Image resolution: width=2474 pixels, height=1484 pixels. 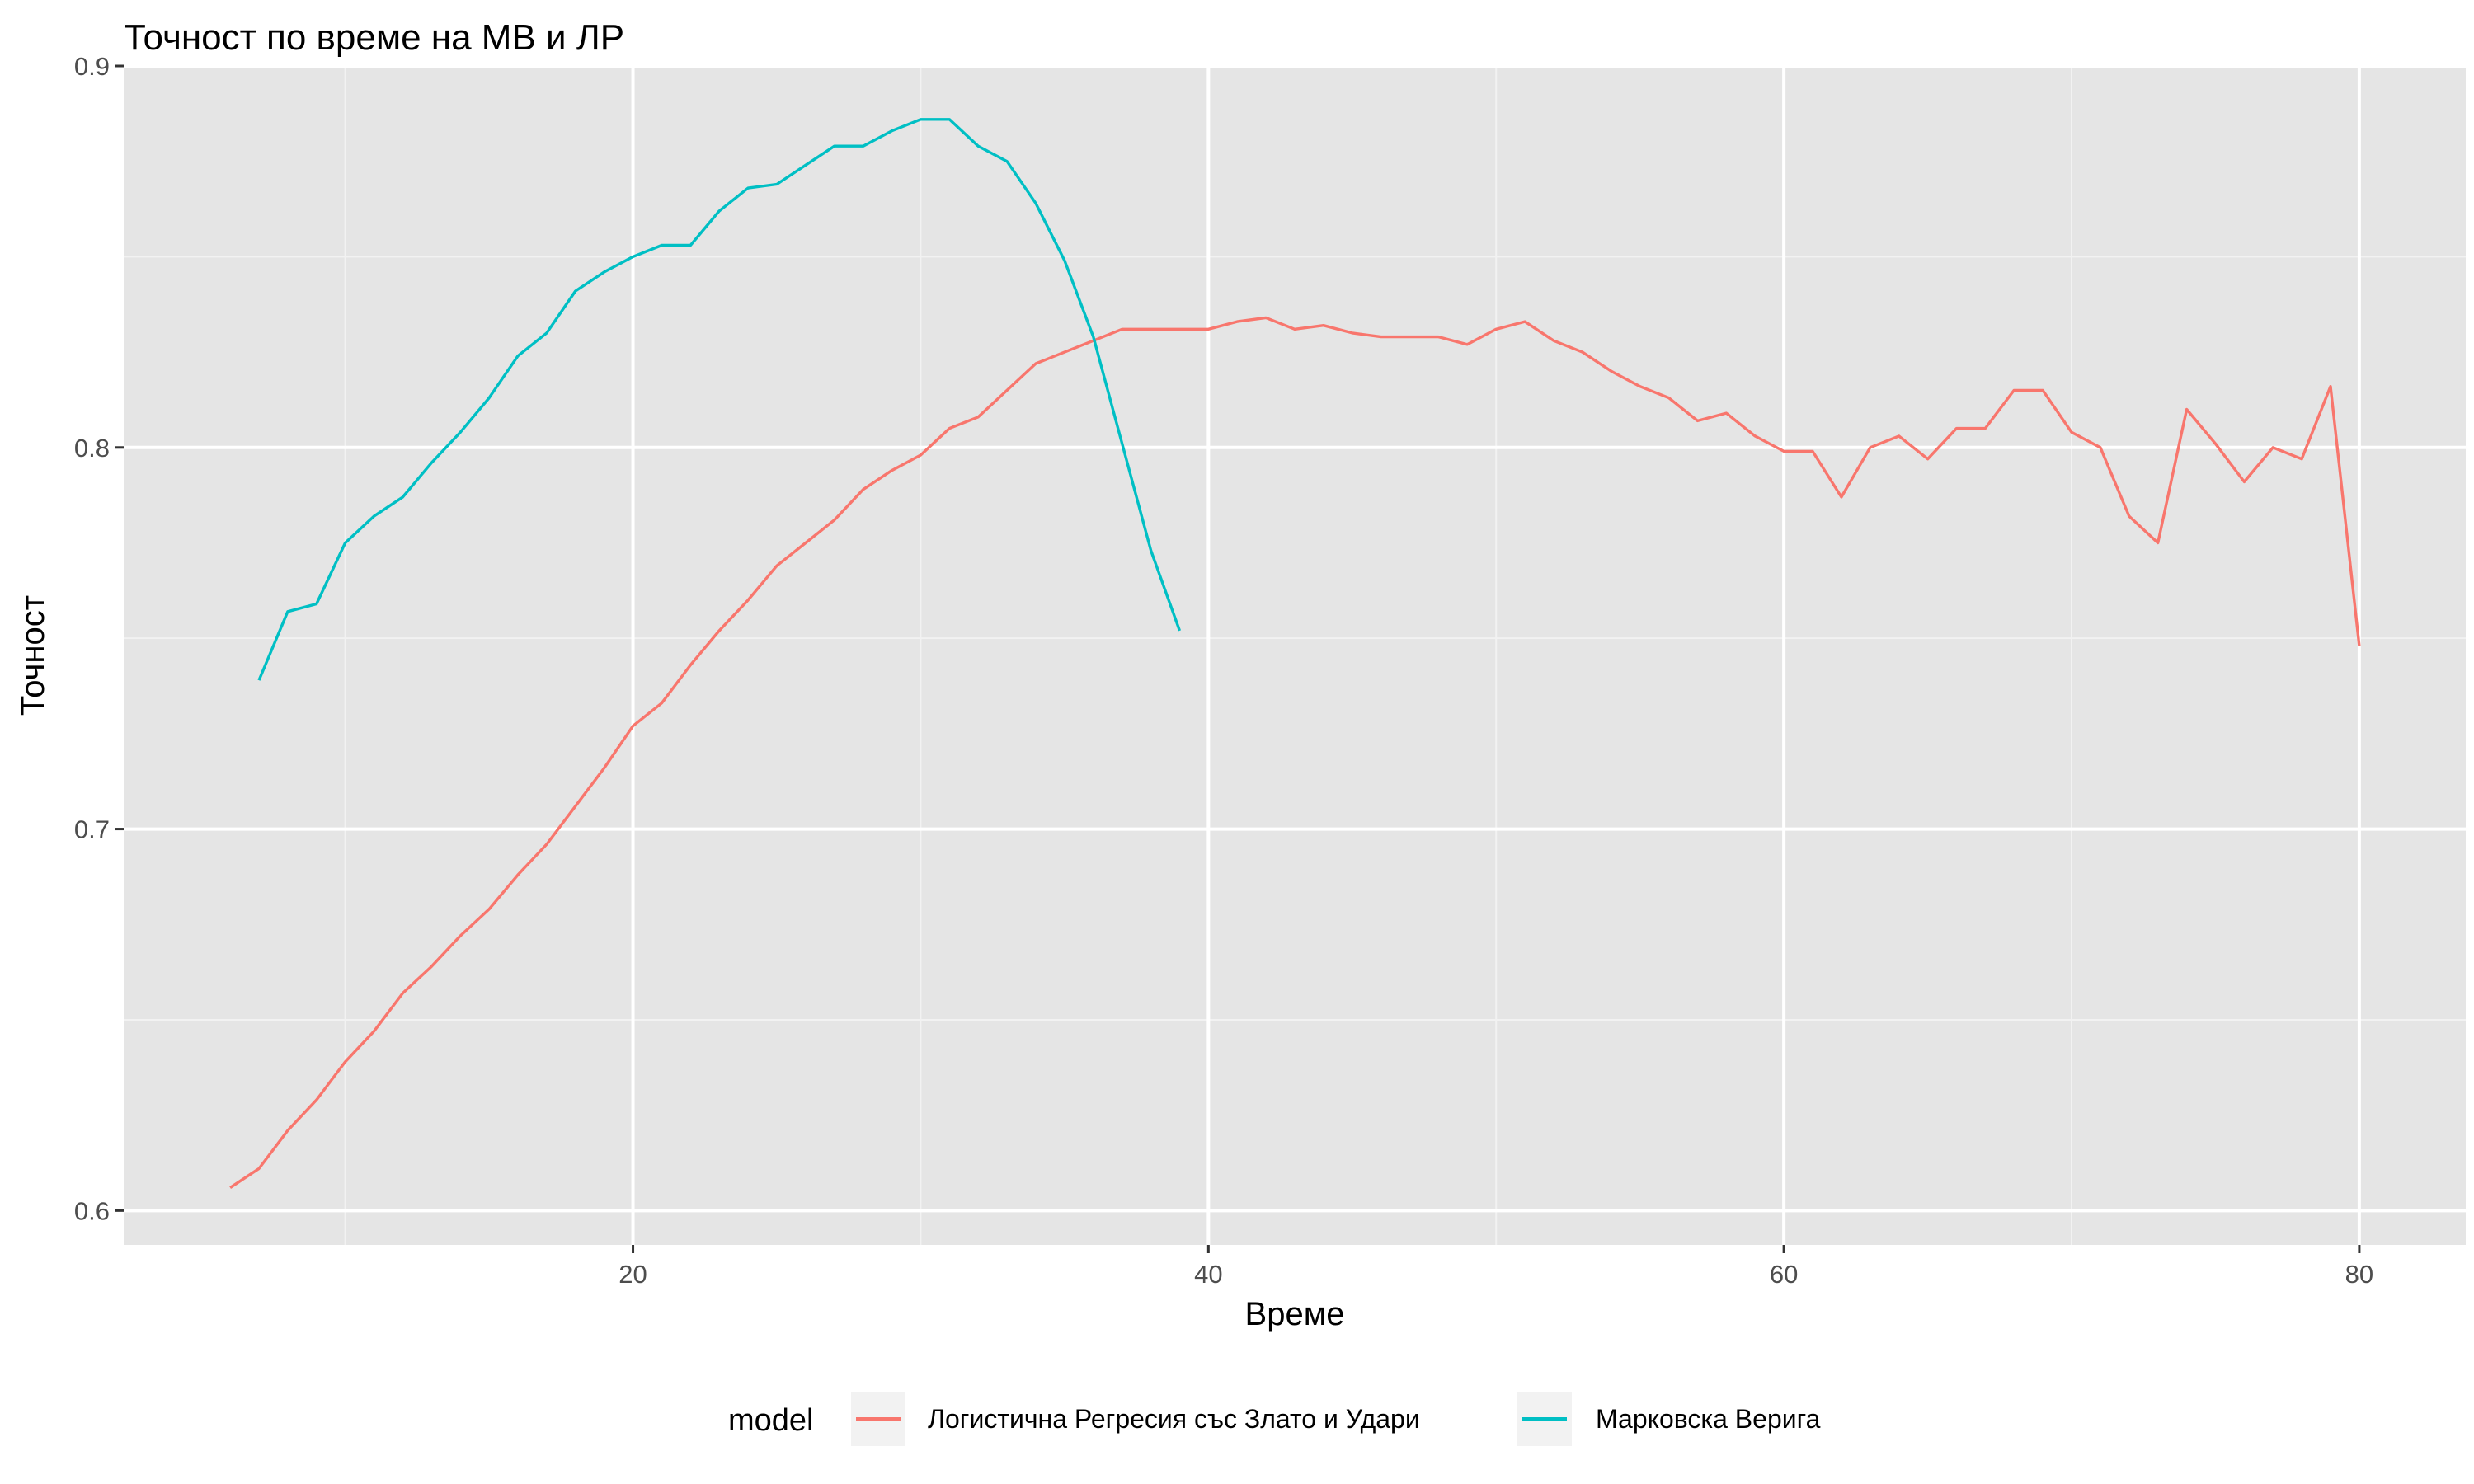 I want to click on x-tick-label: 20, so click(x=632, y=1274).